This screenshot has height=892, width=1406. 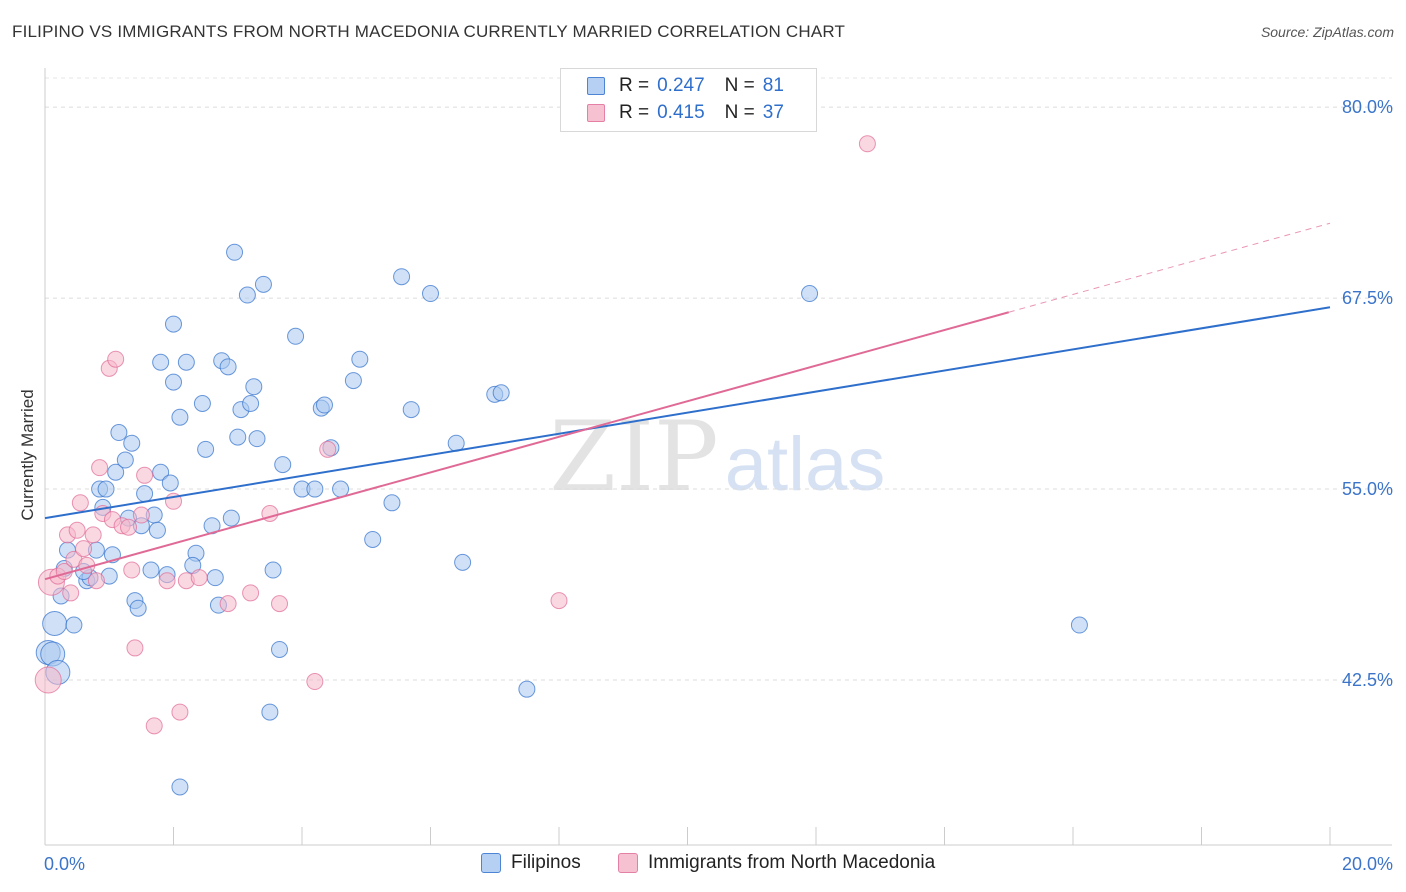 I want to click on legend-row-filipinos: R = 0.247 N = 81, so click(x=685, y=86).